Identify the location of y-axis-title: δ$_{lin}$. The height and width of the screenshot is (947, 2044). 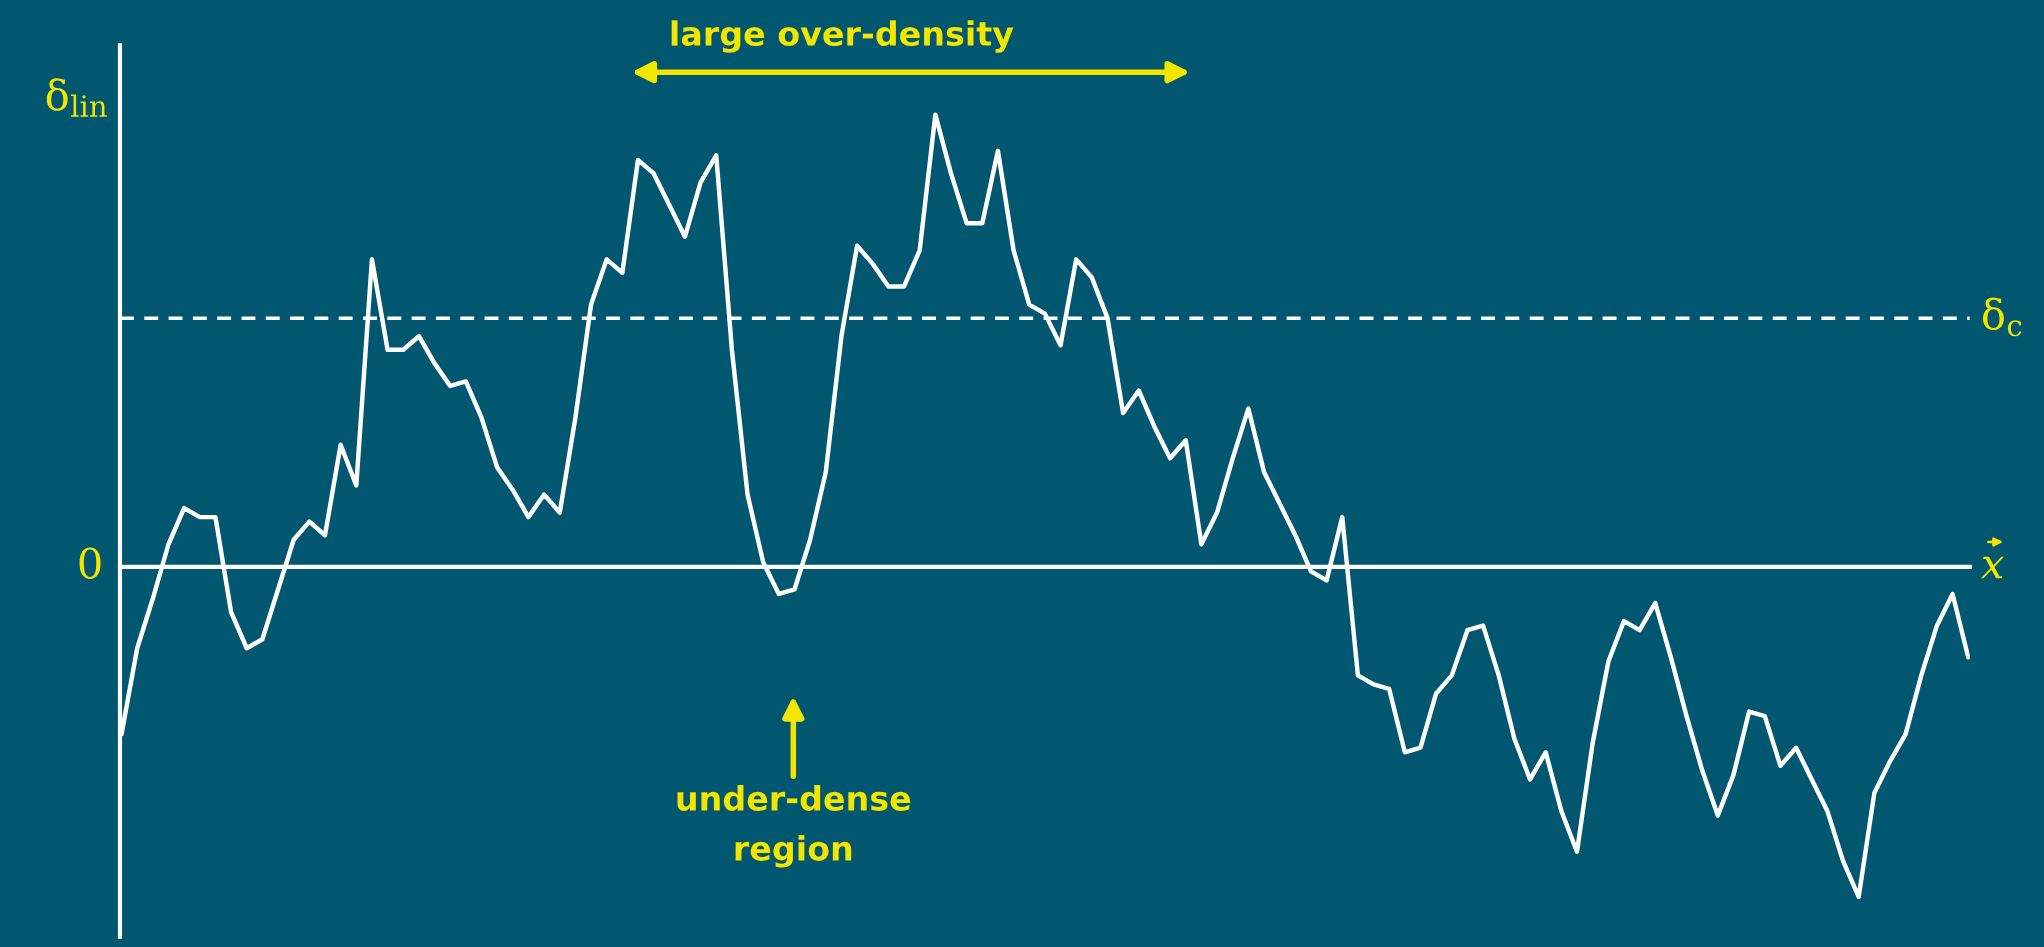
(76, 97).